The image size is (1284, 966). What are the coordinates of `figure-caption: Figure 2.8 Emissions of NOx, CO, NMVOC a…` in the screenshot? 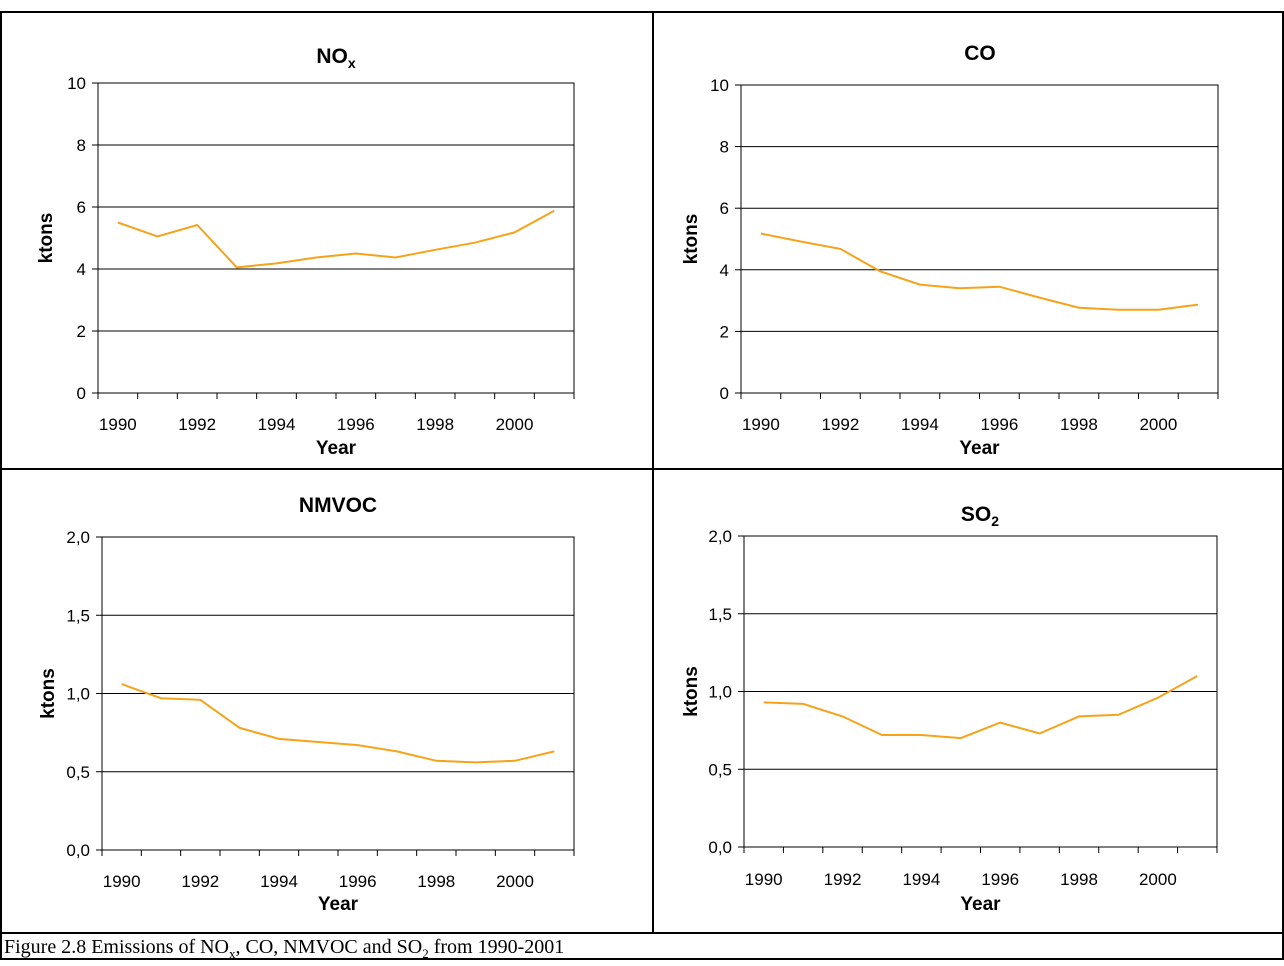 It's located at (643, 947).